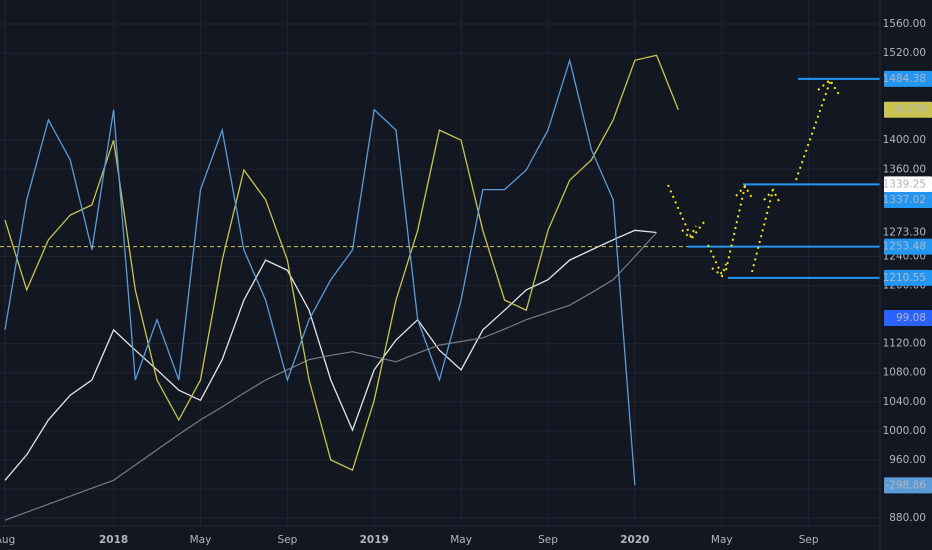 This screenshot has height=550, width=932. What do you see at coordinates (907, 518) in the screenshot?
I see `y-tick-label: 880.00` at bounding box center [907, 518].